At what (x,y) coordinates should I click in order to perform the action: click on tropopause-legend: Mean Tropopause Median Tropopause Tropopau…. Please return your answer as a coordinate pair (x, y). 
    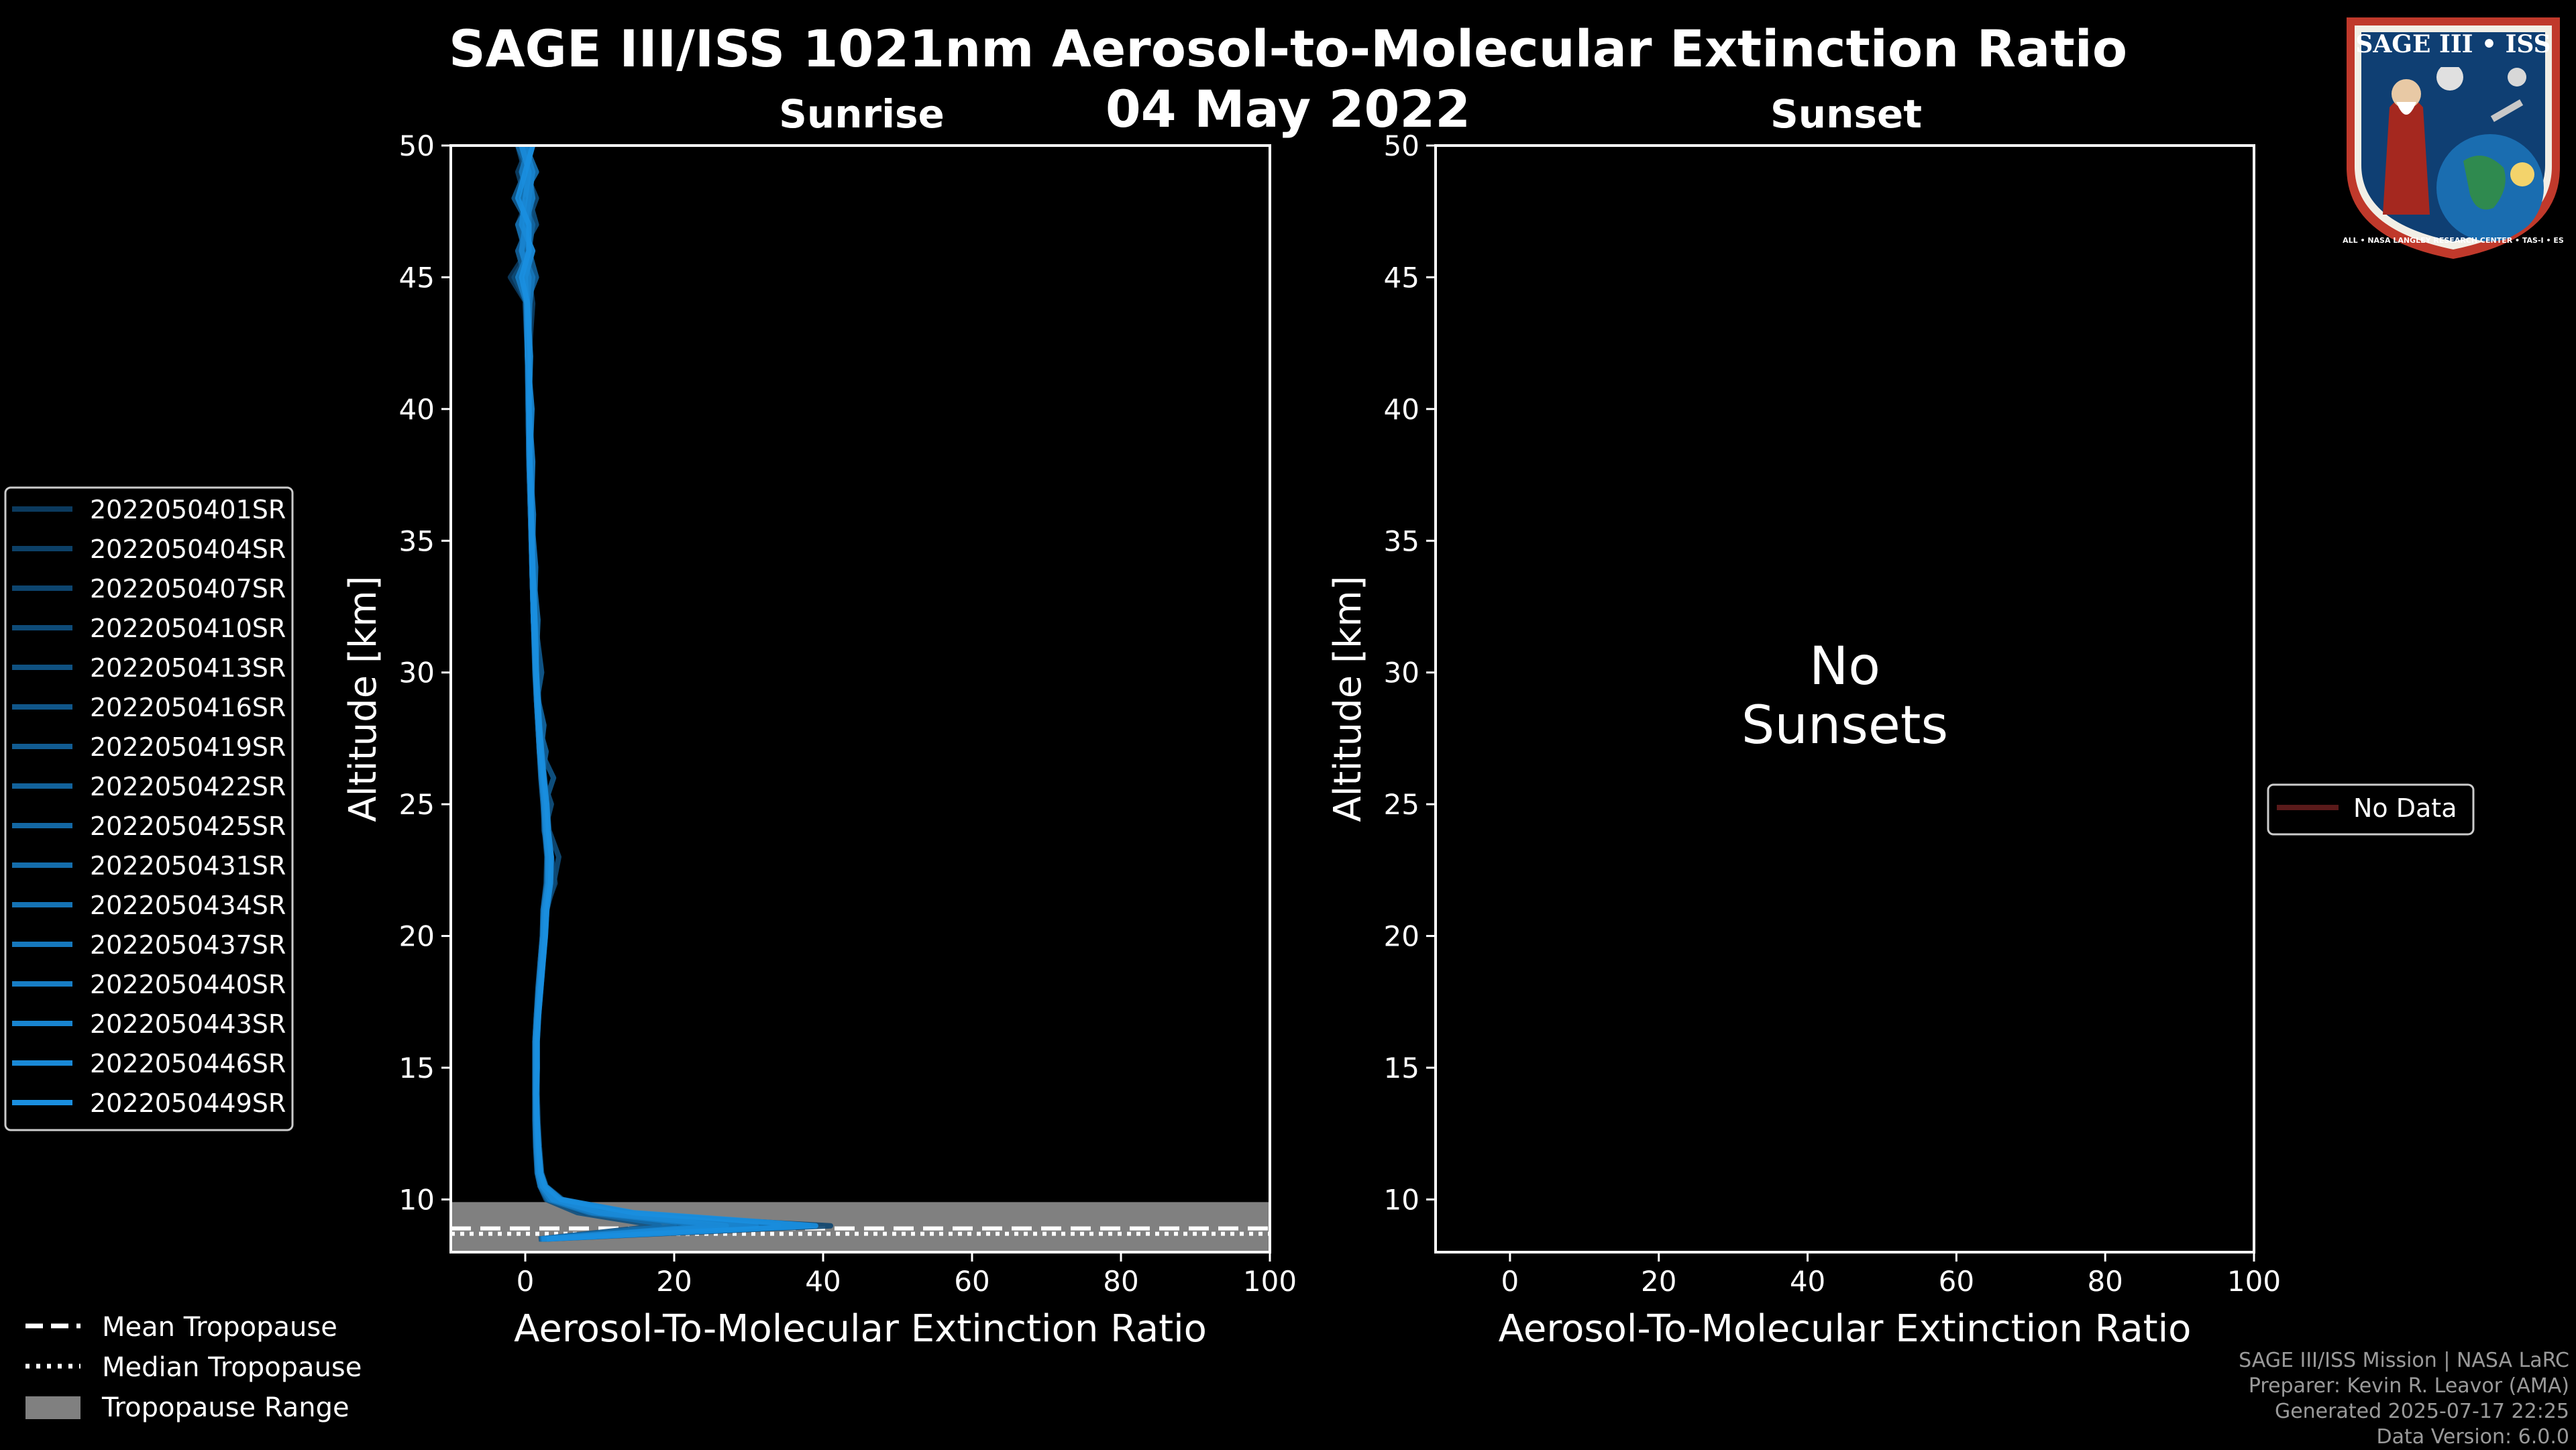
    Looking at the image, I should click on (193, 1367).